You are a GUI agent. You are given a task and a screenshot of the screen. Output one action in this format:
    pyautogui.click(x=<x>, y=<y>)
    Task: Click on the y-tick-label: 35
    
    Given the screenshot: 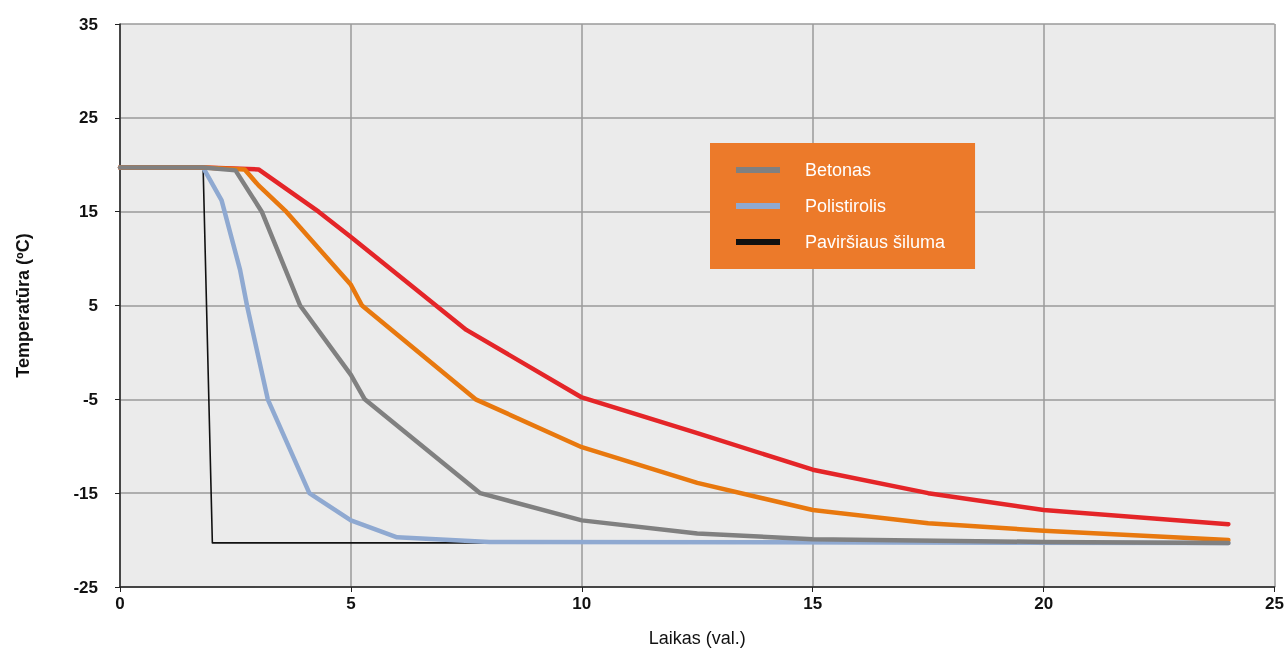 What is the action you would take?
    pyautogui.click(x=88, y=24)
    